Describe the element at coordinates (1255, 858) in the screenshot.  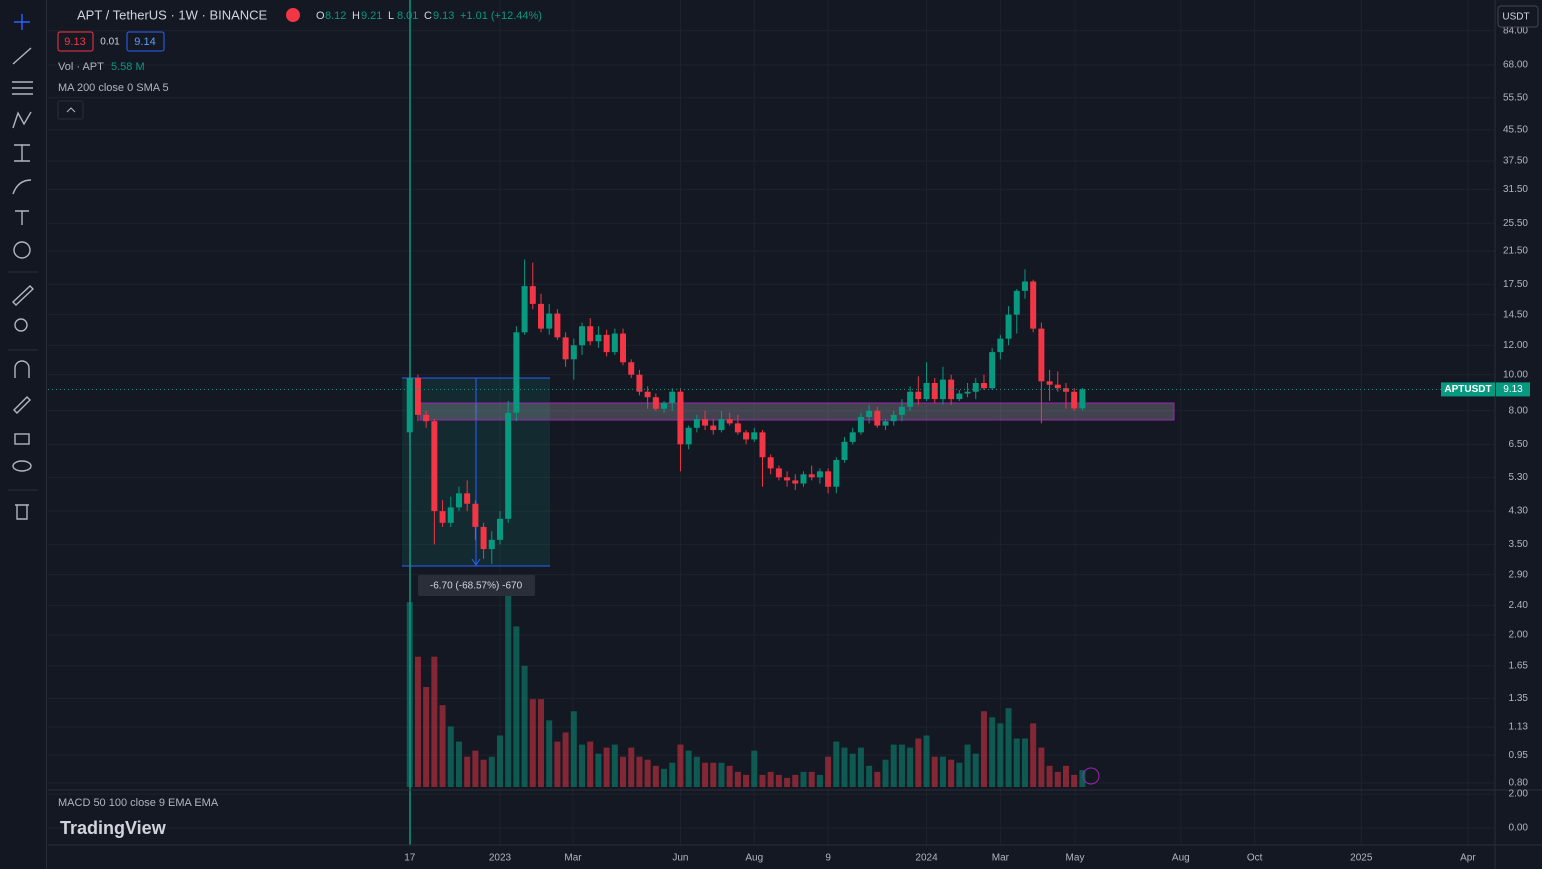
I see `x-tick-label: Oct` at that location.